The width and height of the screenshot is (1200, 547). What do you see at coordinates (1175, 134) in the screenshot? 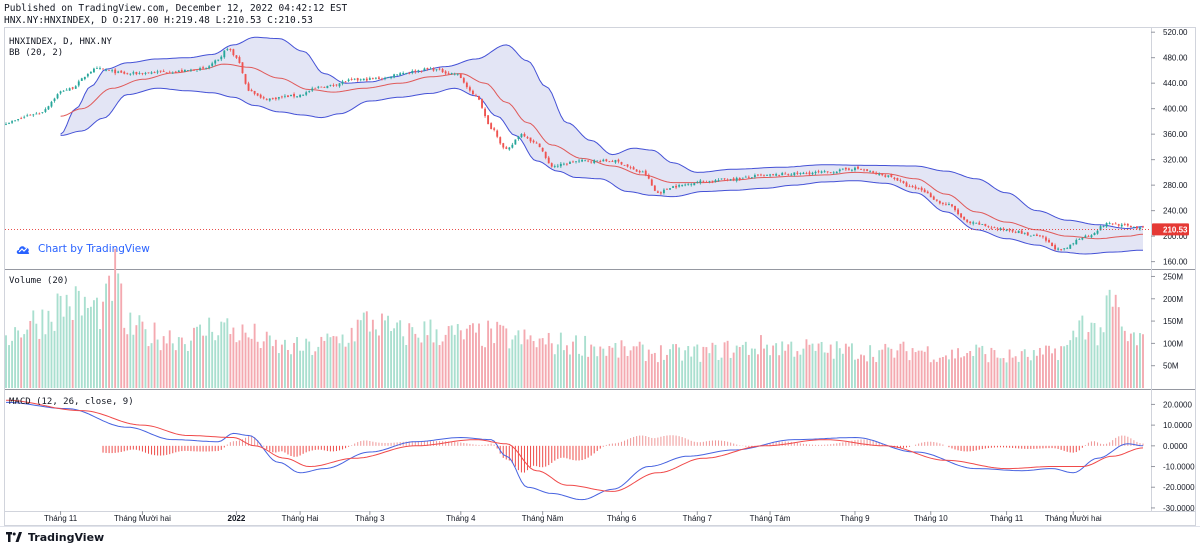
I see `price-axis-tick-label: 360.00` at bounding box center [1175, 134].